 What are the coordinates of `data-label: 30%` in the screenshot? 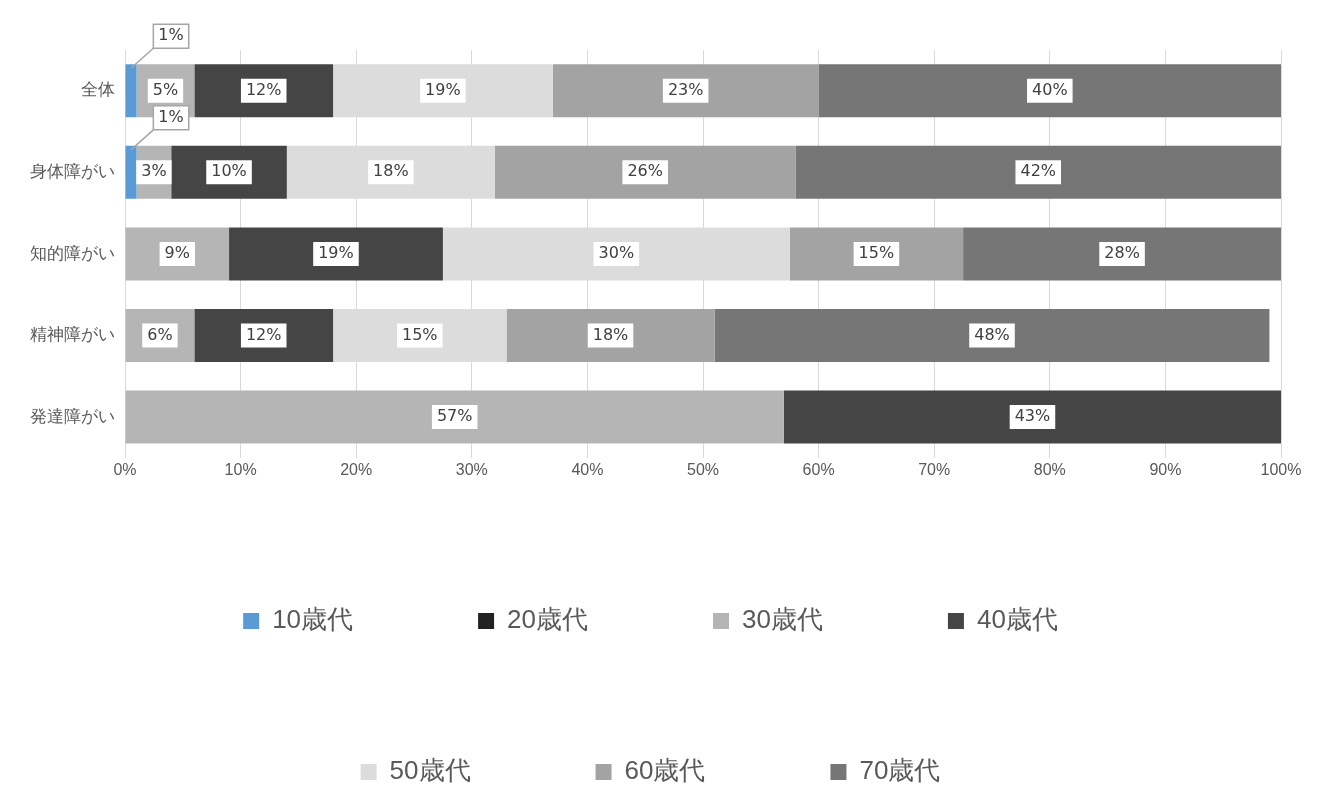 It's located at (616, 253).